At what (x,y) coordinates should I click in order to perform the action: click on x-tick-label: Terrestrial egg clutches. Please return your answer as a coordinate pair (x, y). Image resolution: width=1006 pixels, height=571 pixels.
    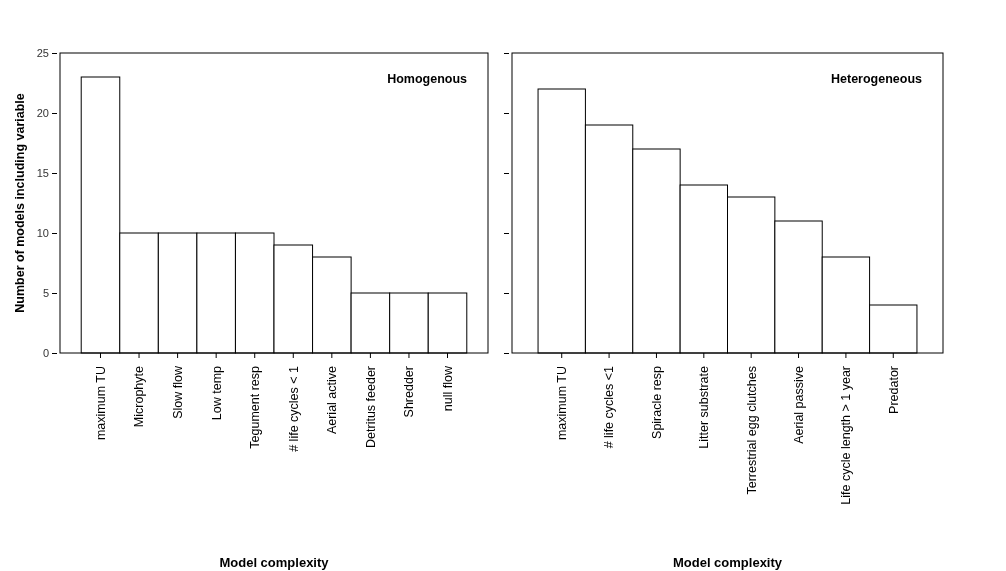
    Looking at the image, I should click on (751, 430).